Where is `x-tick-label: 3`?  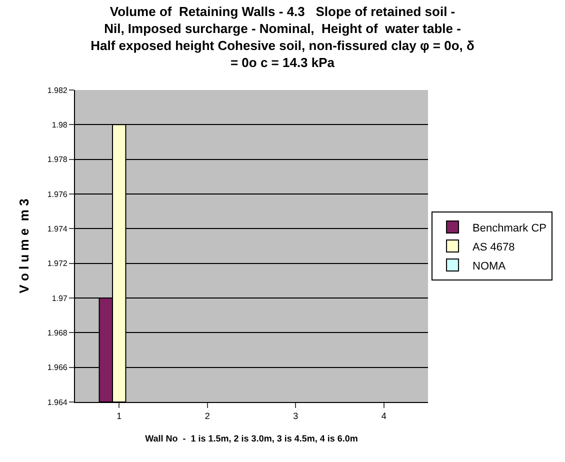
x-tick-label: 3 is located at coordinates (295, 415).